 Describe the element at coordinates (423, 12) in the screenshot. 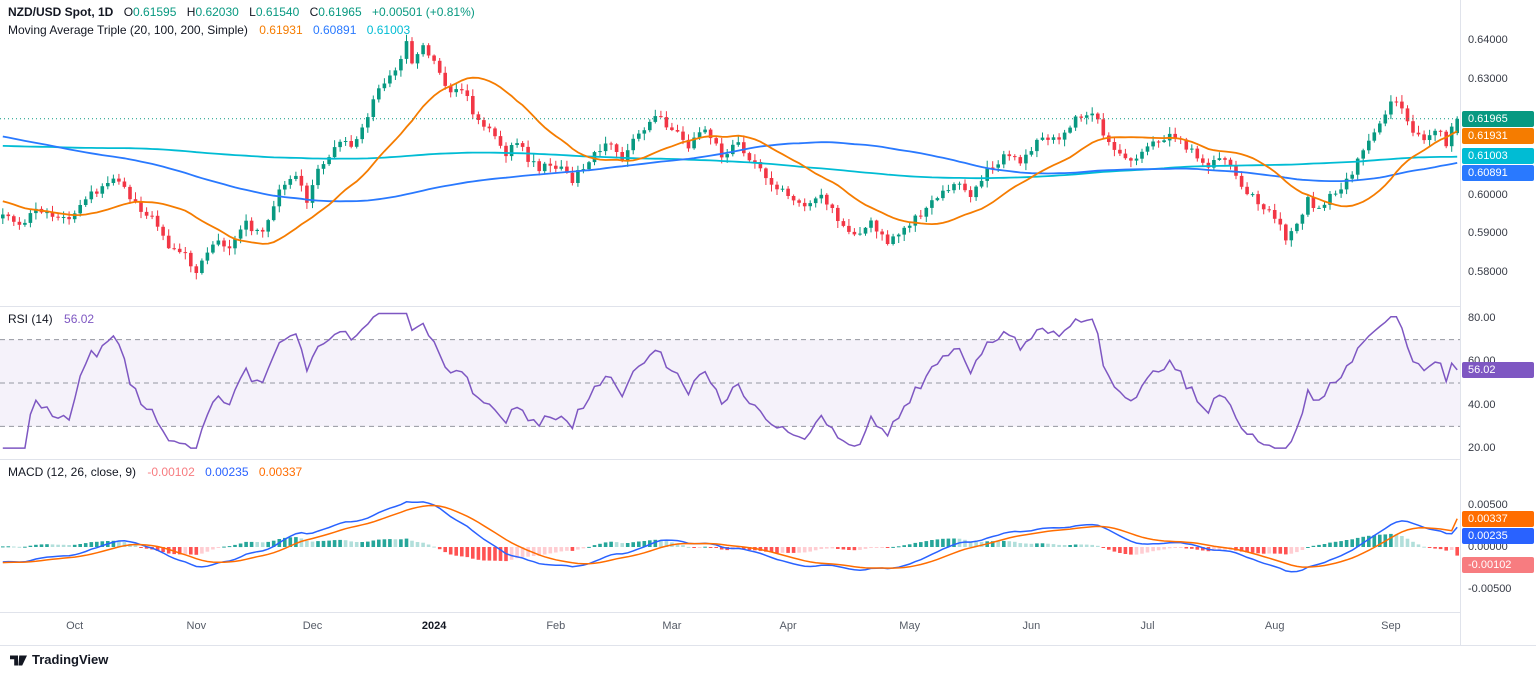

I see `change-value: +0.00501 (+0.81%)` at that location.